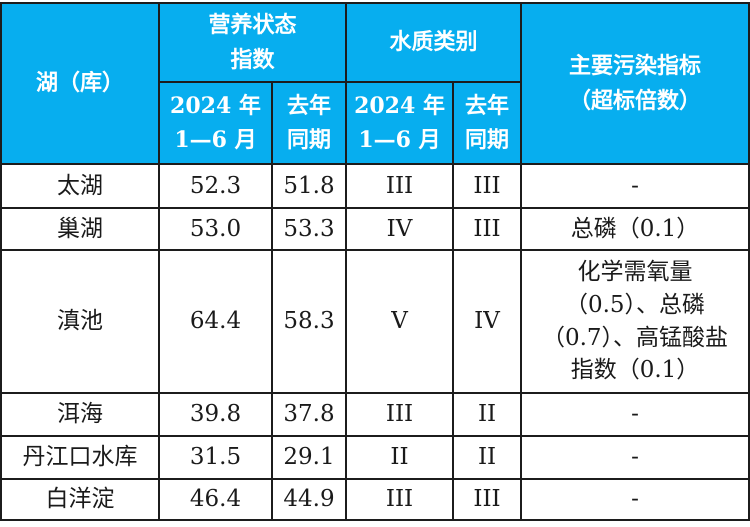  I want to click on cell-nutrition-2024: 52.3, so click(215, 186).